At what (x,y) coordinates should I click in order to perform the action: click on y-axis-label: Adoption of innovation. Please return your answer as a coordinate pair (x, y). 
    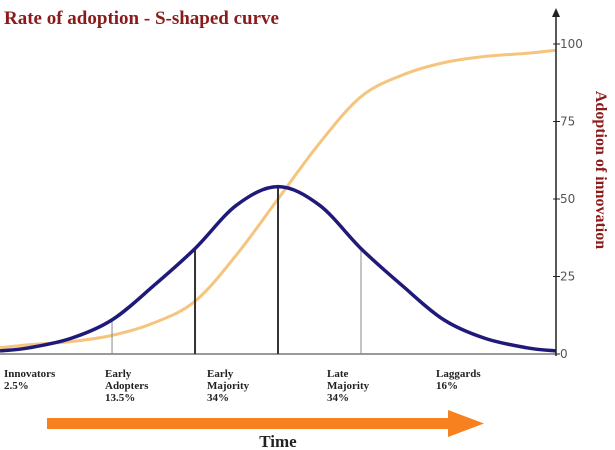
    Looking at the image, I should click on (600, 170).